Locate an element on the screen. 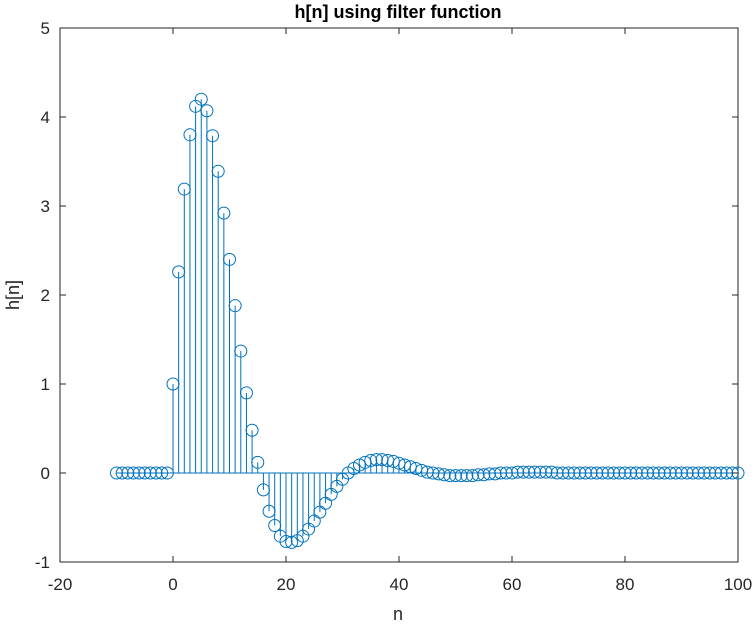  y-tick-label: 2 is located at coordinates (45, 295).